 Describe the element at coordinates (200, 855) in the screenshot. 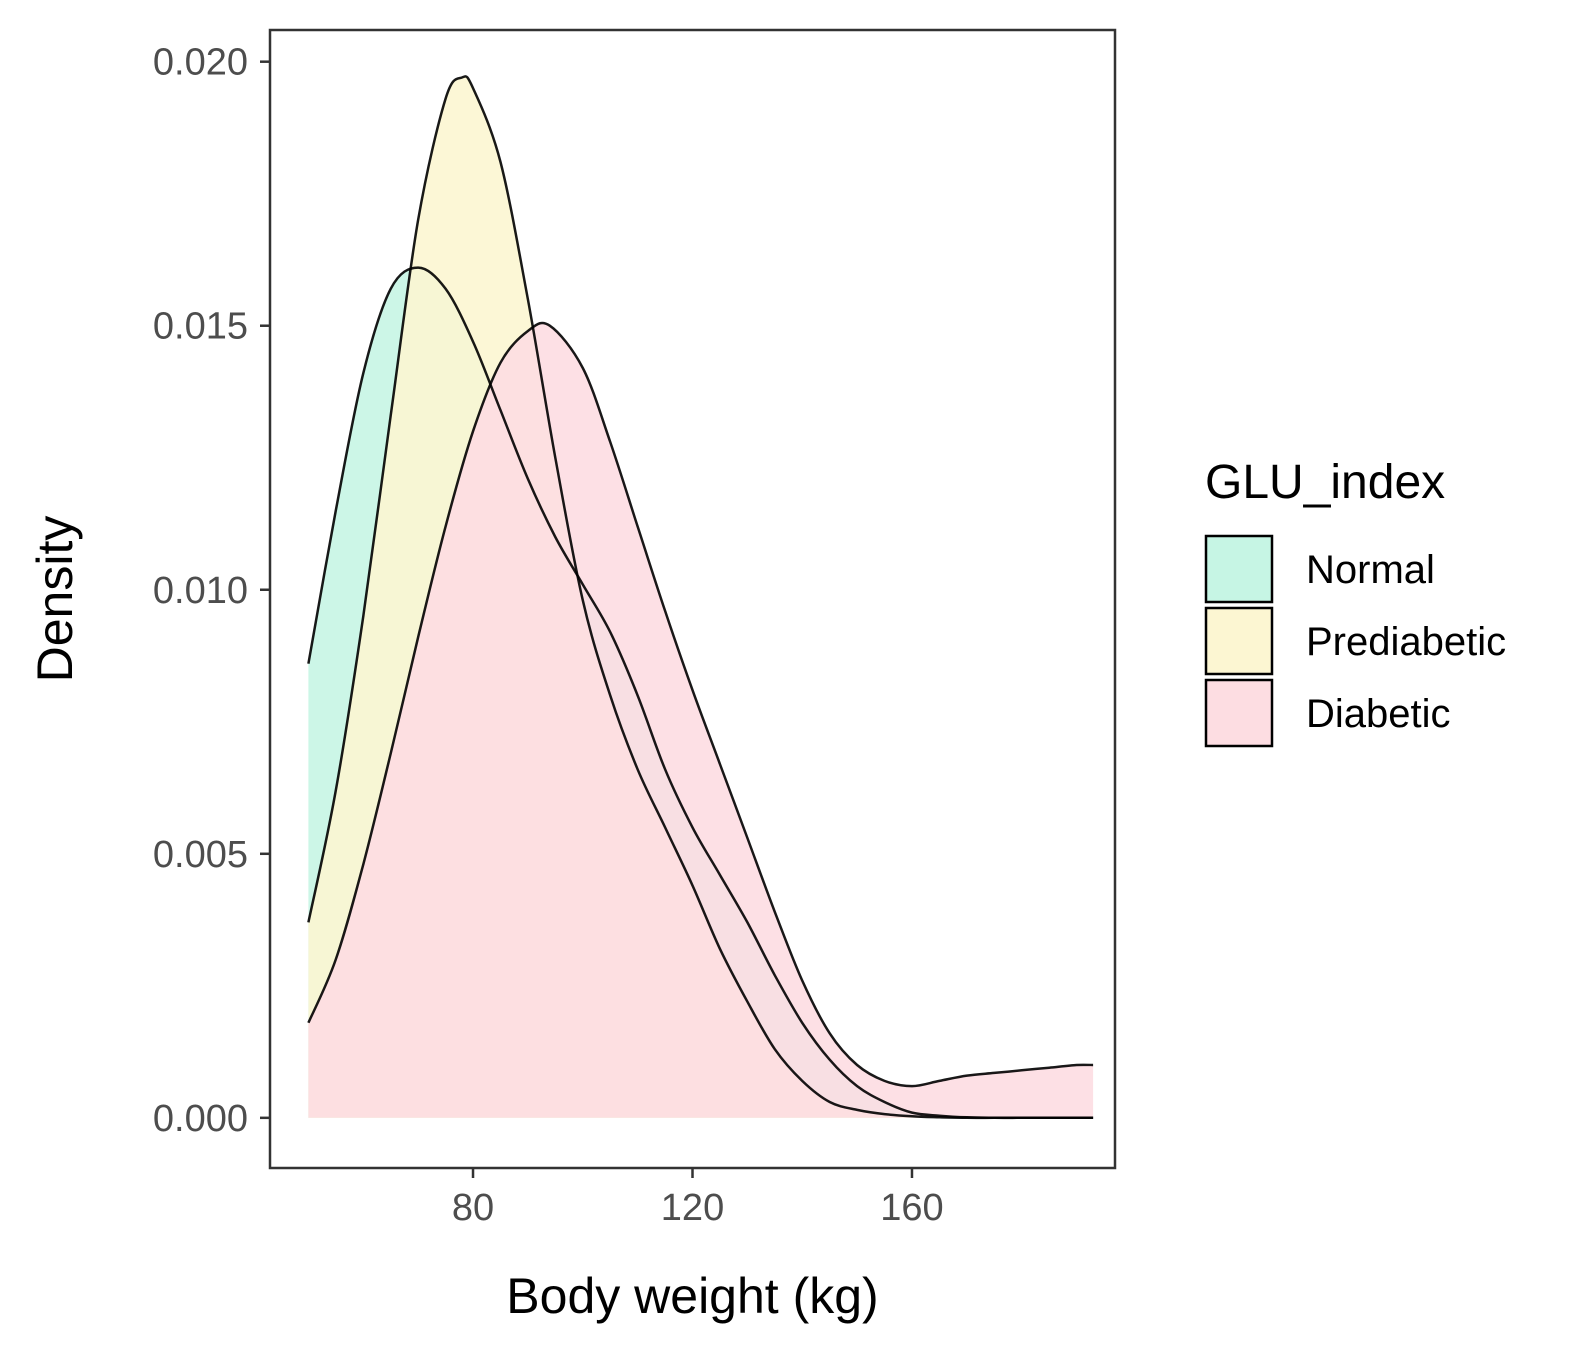

I see `y-tick-label: 0.005` at that location.